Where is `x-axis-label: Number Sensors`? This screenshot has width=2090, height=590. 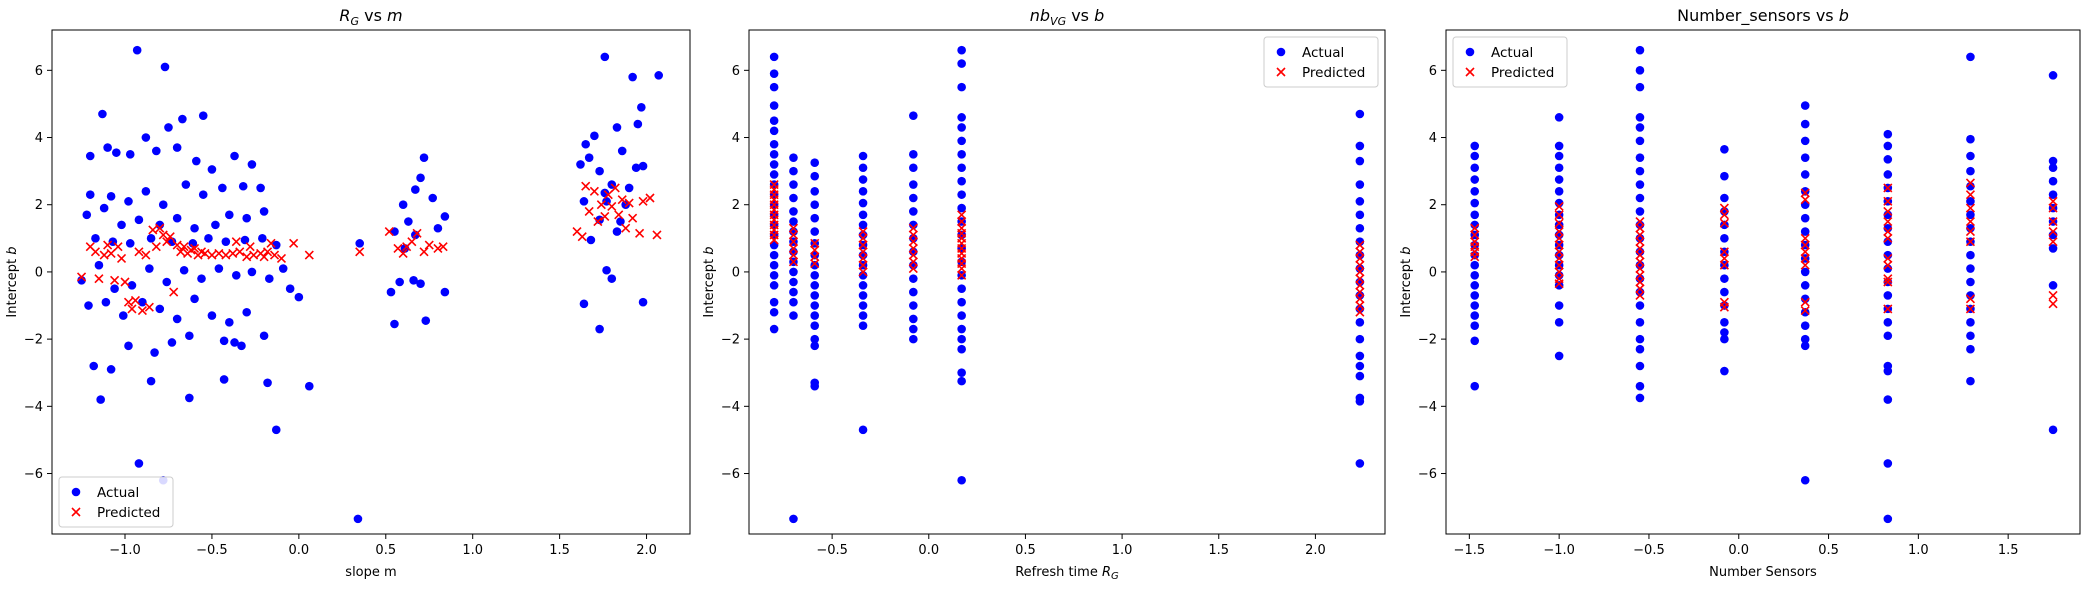 x-axis-label: Number Sensors is located at coordinates (1763, 572).